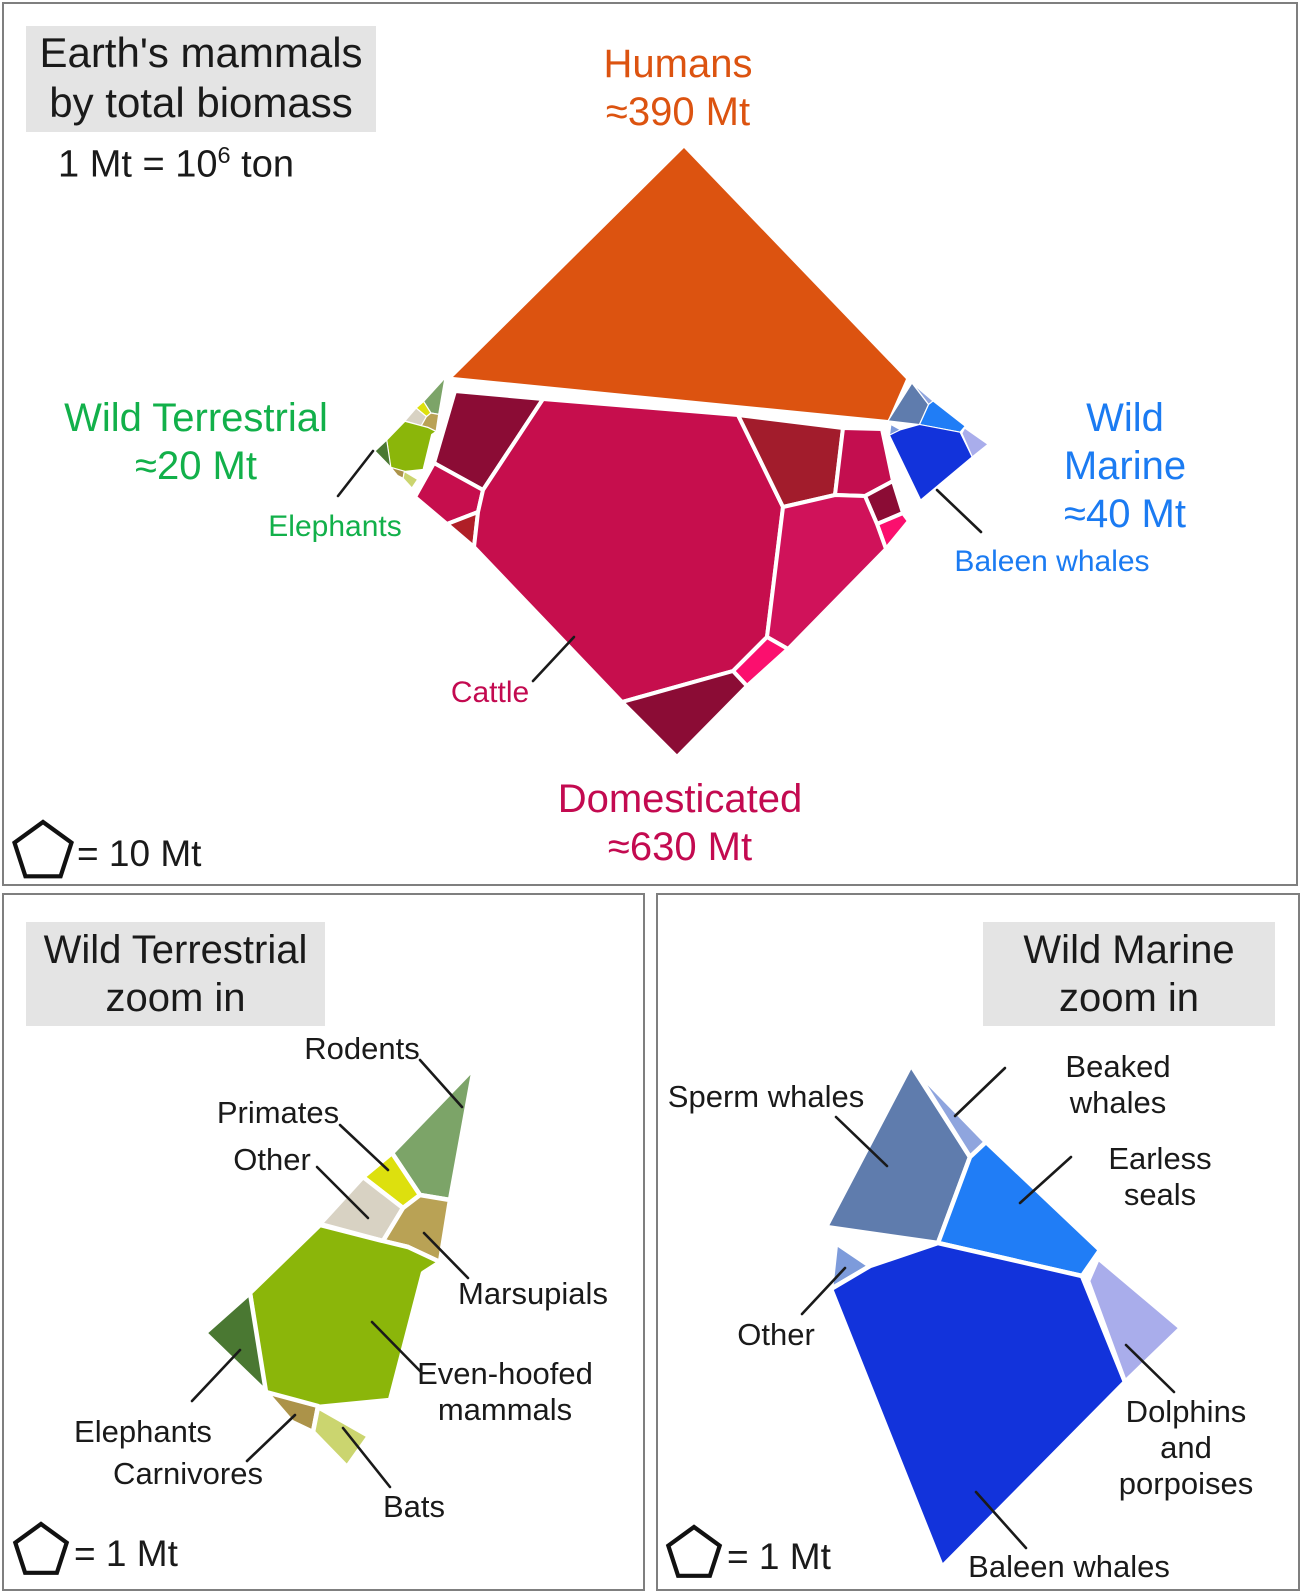 This screenshot has width=1302, height=1592. Describe the element at coordinates (1125, 442) in the screenshot. I see `wild-marine-name: Wild Marine` at that location.